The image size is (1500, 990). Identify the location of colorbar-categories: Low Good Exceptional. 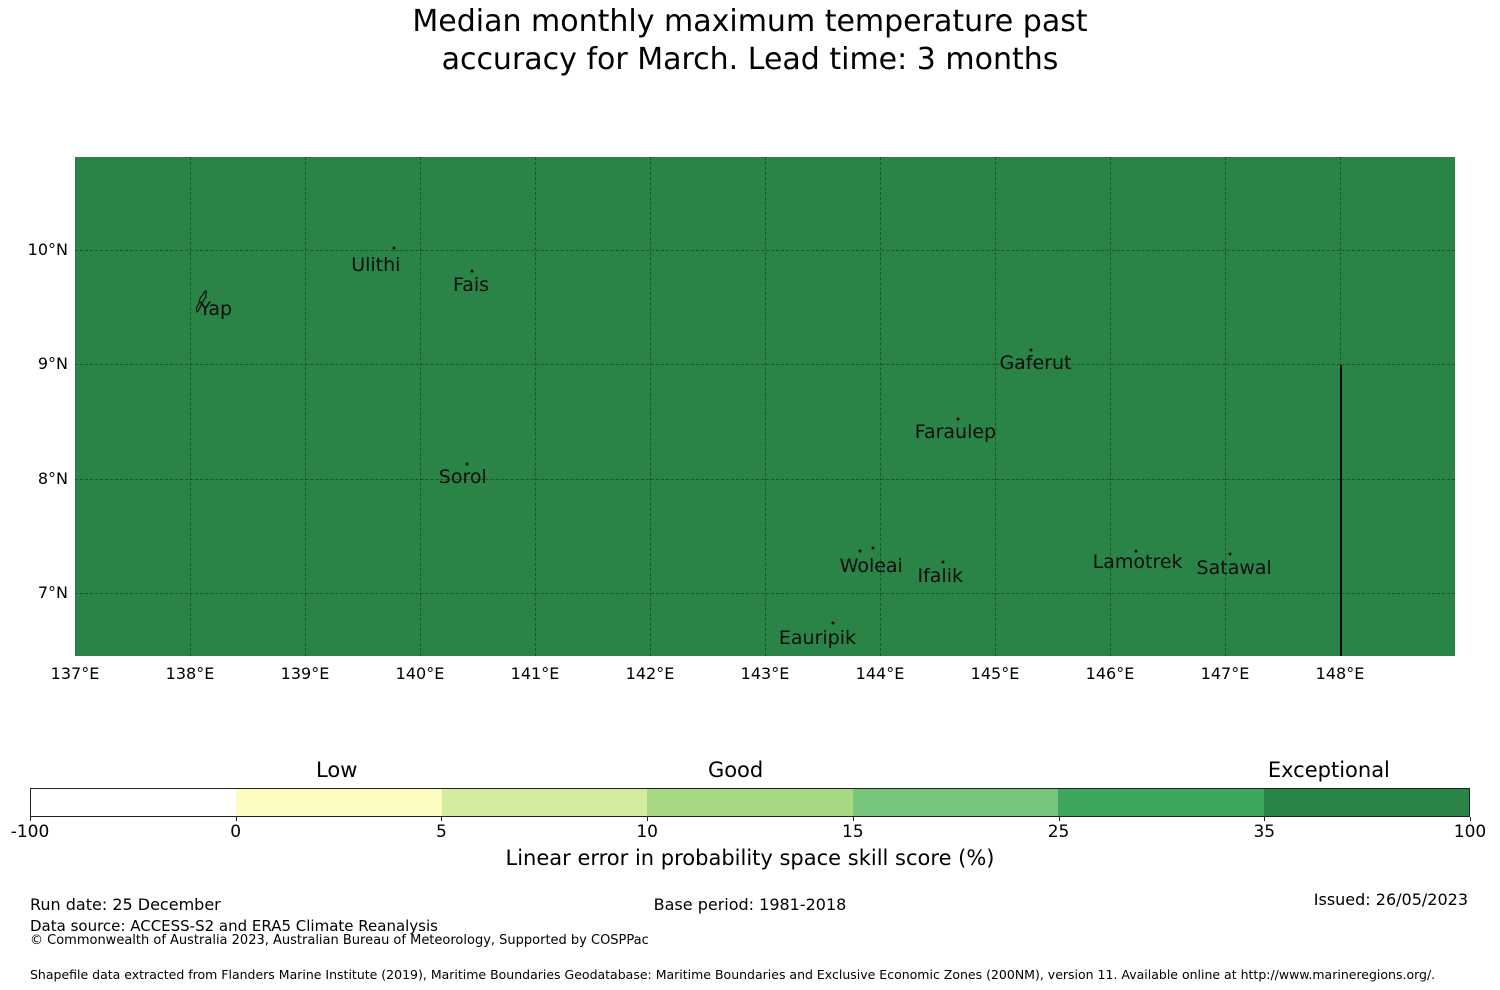
(750, 771).